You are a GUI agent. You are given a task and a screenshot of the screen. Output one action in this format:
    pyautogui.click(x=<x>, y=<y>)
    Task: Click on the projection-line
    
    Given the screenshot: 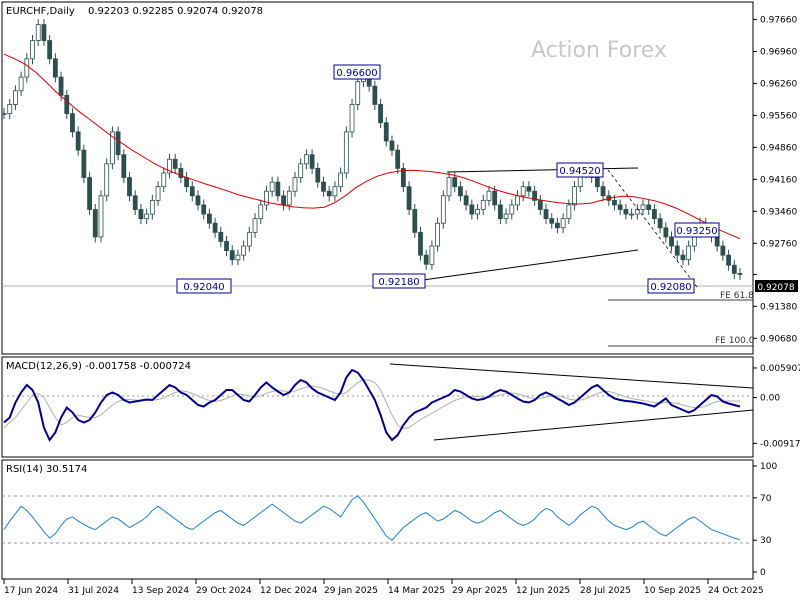 What is the action you would take?
    pyautogui.click(x=652, y=228)
    